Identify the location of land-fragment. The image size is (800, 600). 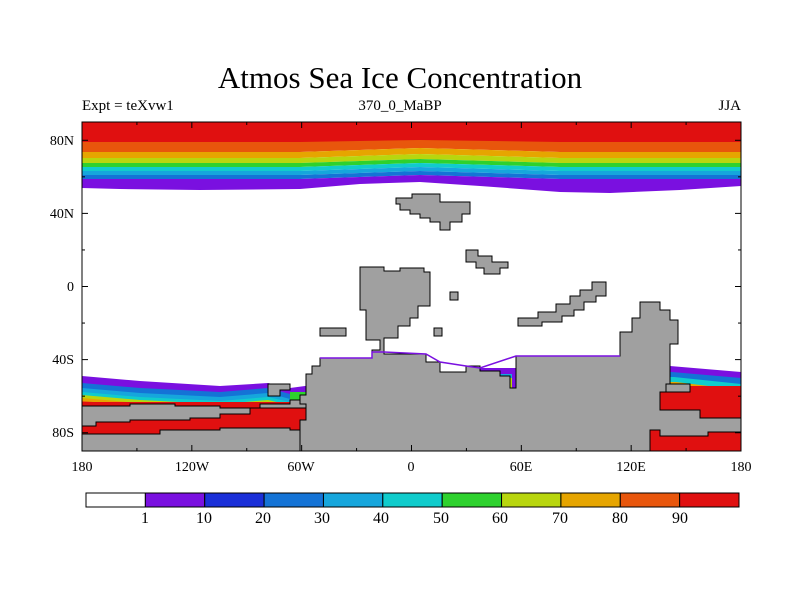
(678, 388).